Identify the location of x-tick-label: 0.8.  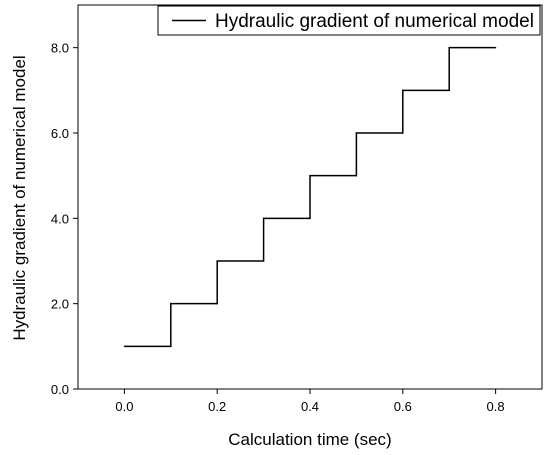
(496, 406).